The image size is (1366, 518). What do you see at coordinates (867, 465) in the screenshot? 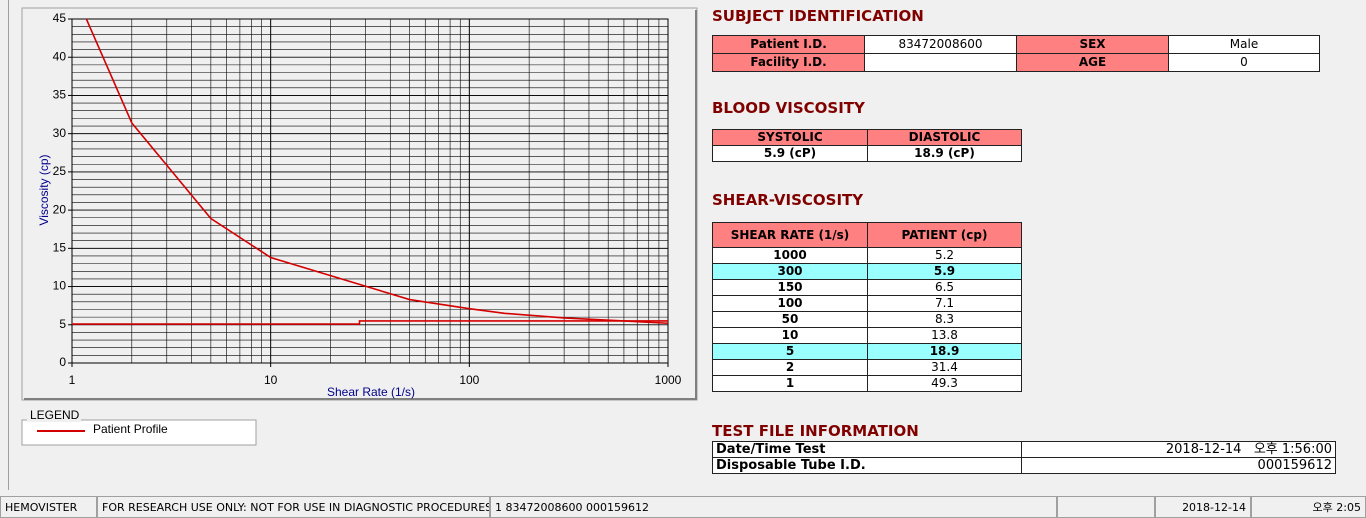
I see `label-cell: Disposable Tube I.D.` at bounding box center [867, 465].